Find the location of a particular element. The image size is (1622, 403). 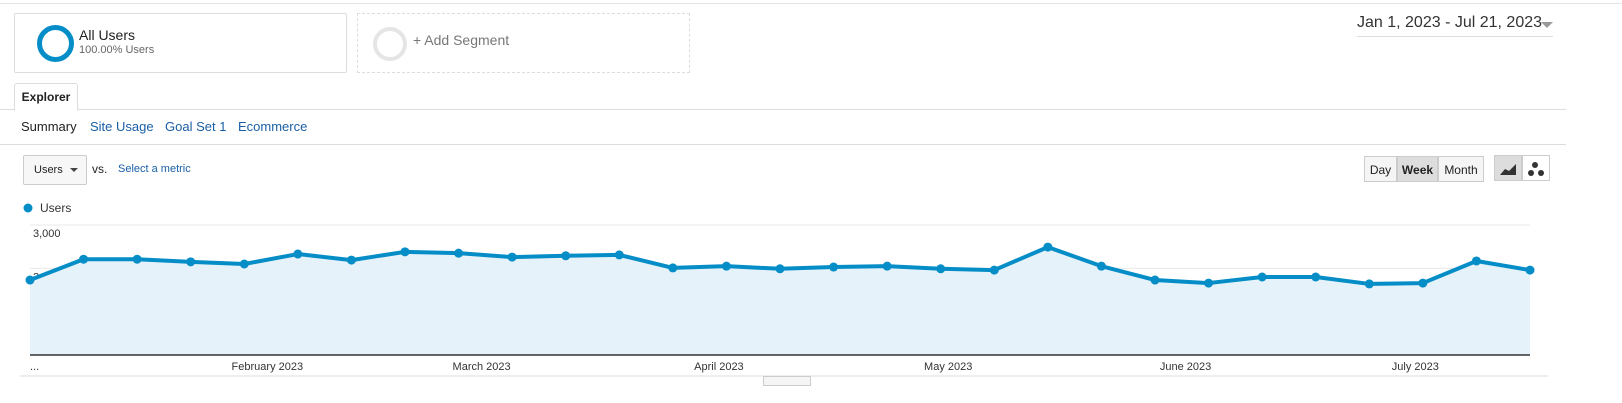

subtab-rule is located at coordinates (783, 144).